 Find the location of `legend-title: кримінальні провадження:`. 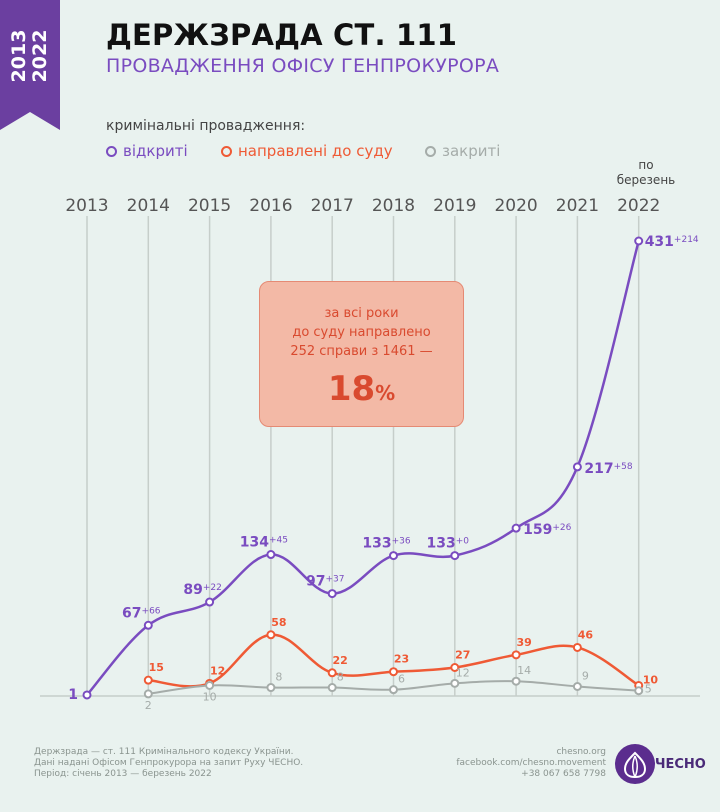

legend-title: кримінальні провадження: is located at coordinates (206, 126).